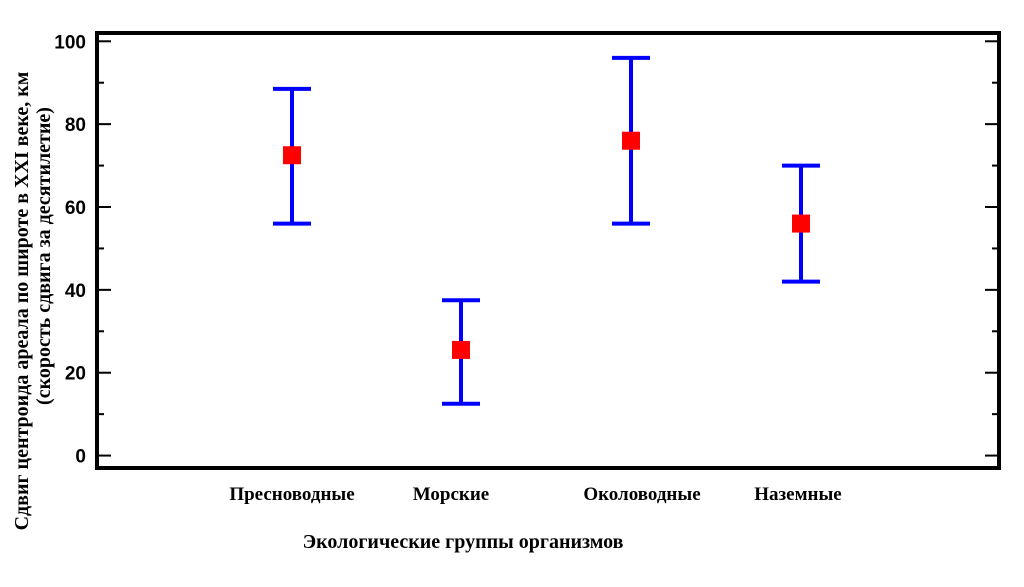 Image resolution: width=1024 pixels, height=587 pixels. I want to click on y-tick-label: 0, so click(80, 457).